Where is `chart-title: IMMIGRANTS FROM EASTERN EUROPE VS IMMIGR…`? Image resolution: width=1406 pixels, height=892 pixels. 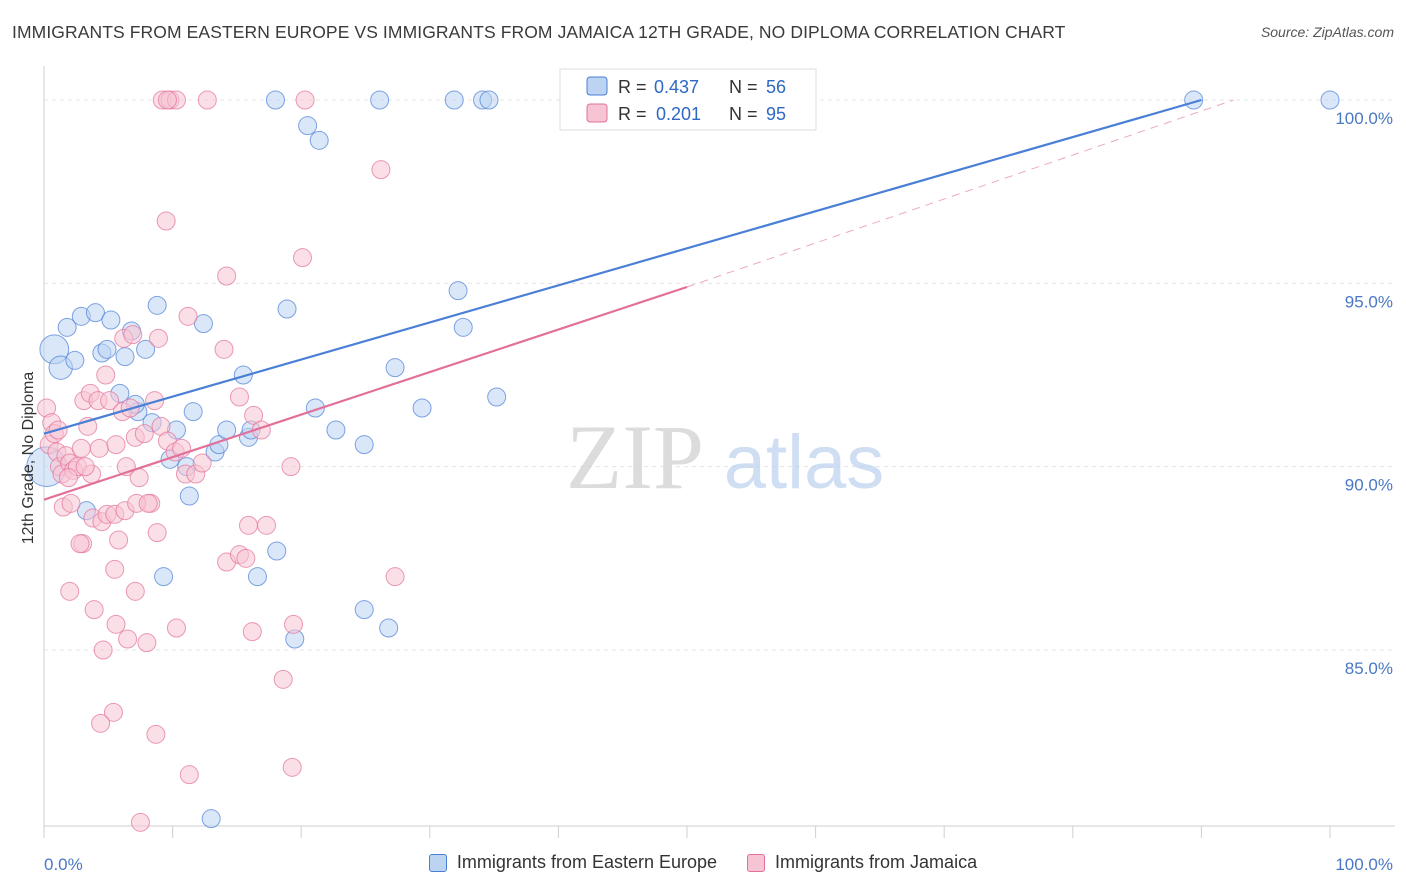
chart-title: IMMIGRANTS FROM EASTERN EUROPE VS IMMIGR… is located at coordinates (539, 32).